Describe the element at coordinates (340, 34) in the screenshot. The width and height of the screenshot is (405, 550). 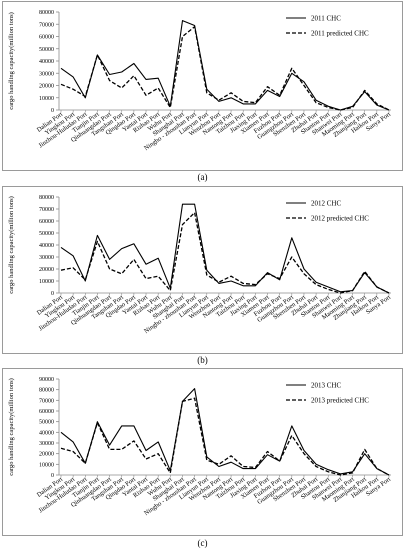
I see `legend-label: 2011 predicted CHC` at that location.